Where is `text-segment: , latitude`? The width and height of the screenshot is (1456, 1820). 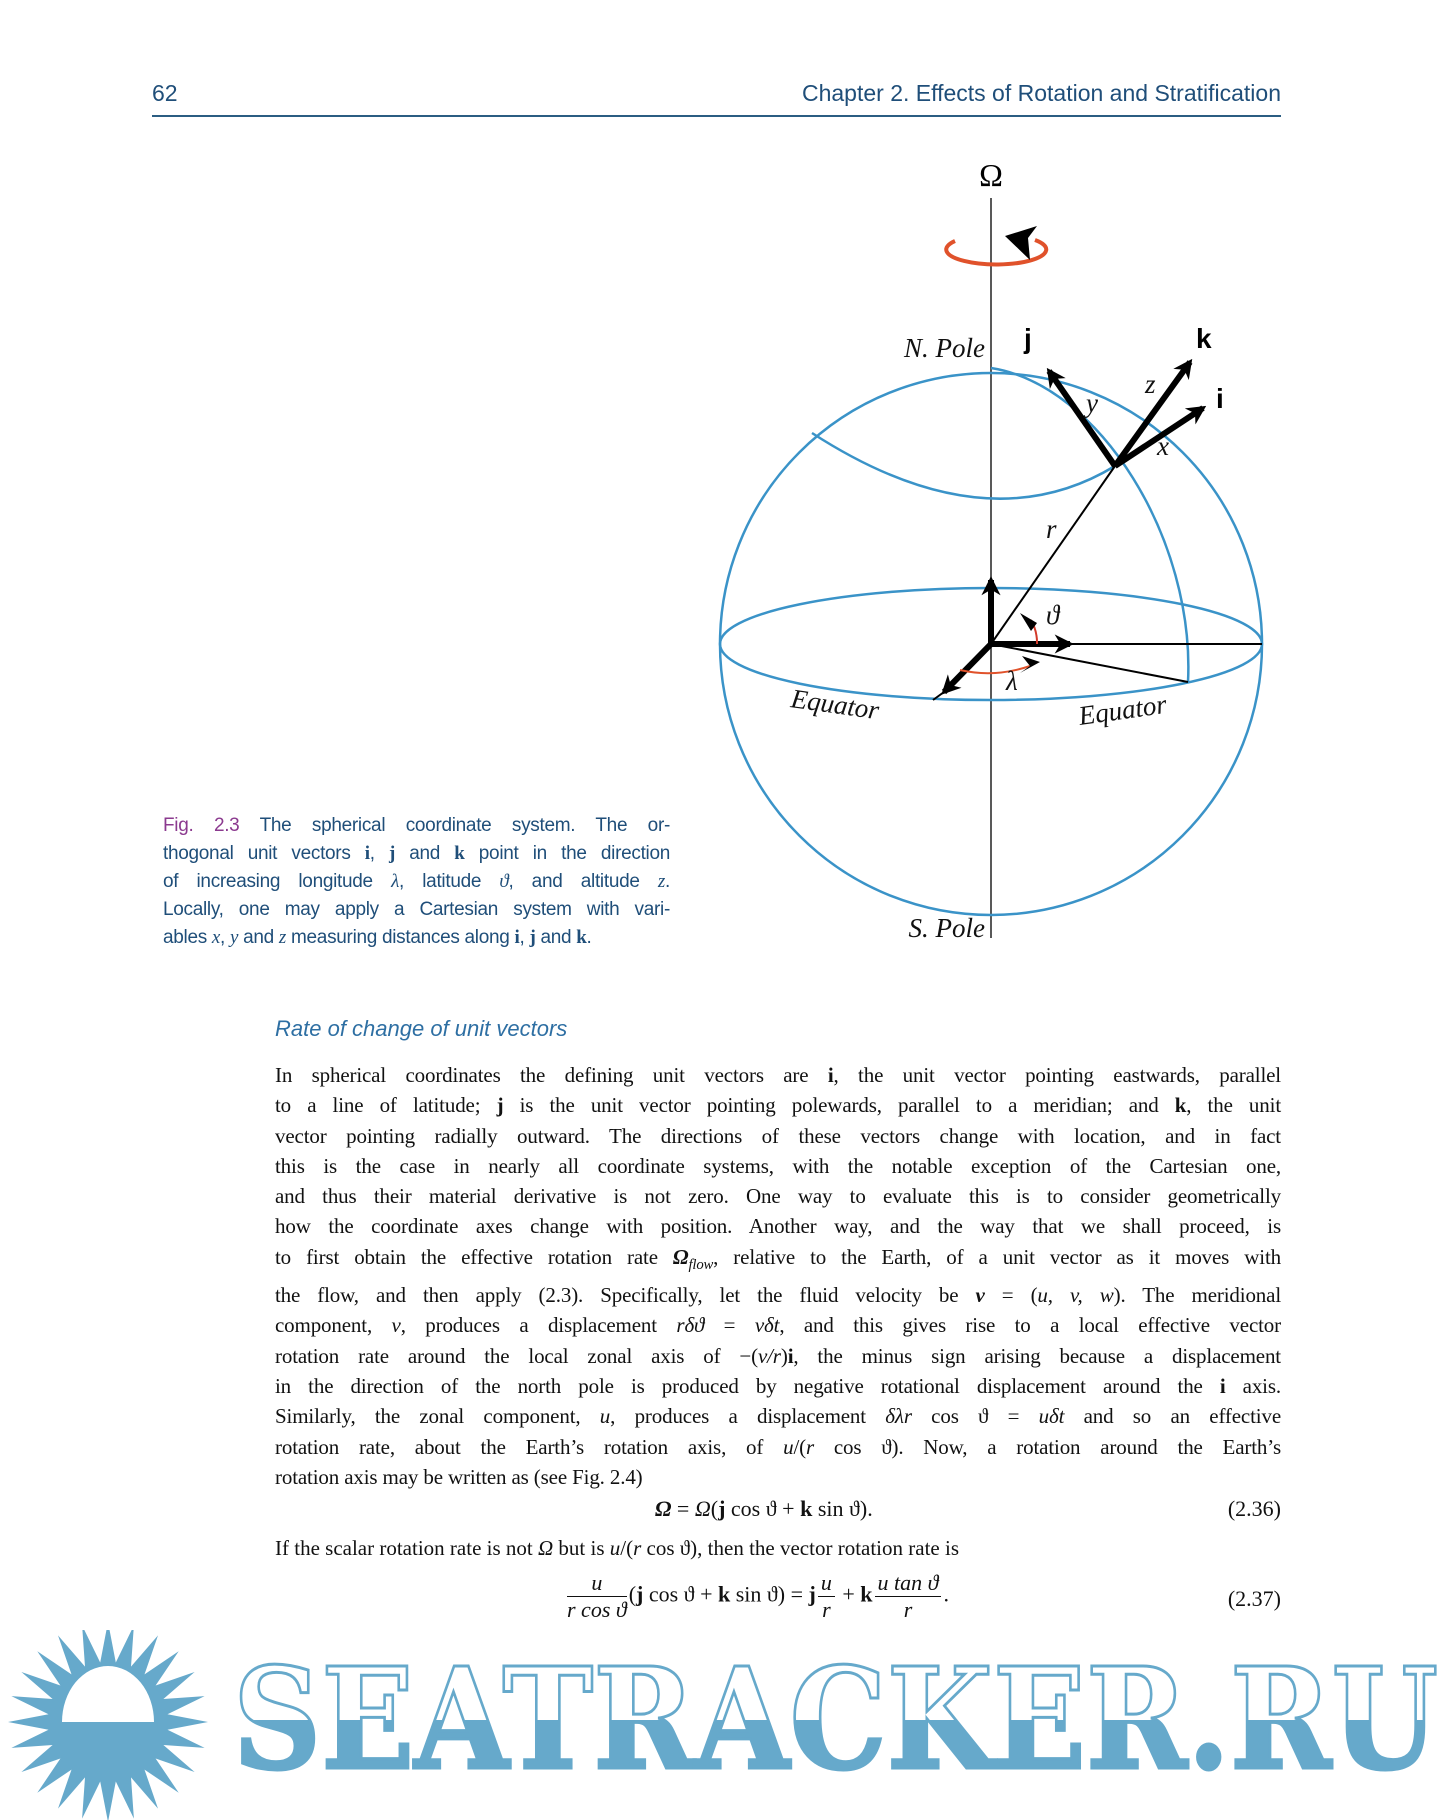
text-segment: , latitude is located at coordinates (449, 881).